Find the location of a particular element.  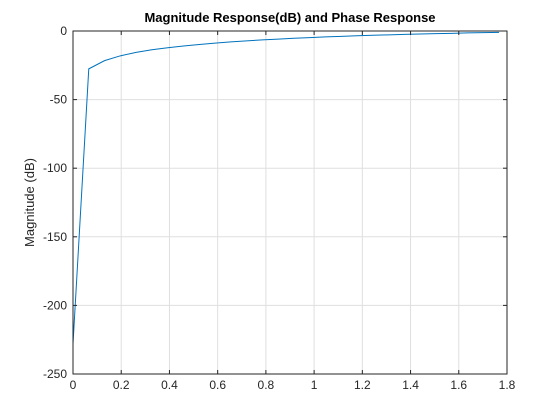

x-tick-label: 1 is located at coordinates (314, 385).